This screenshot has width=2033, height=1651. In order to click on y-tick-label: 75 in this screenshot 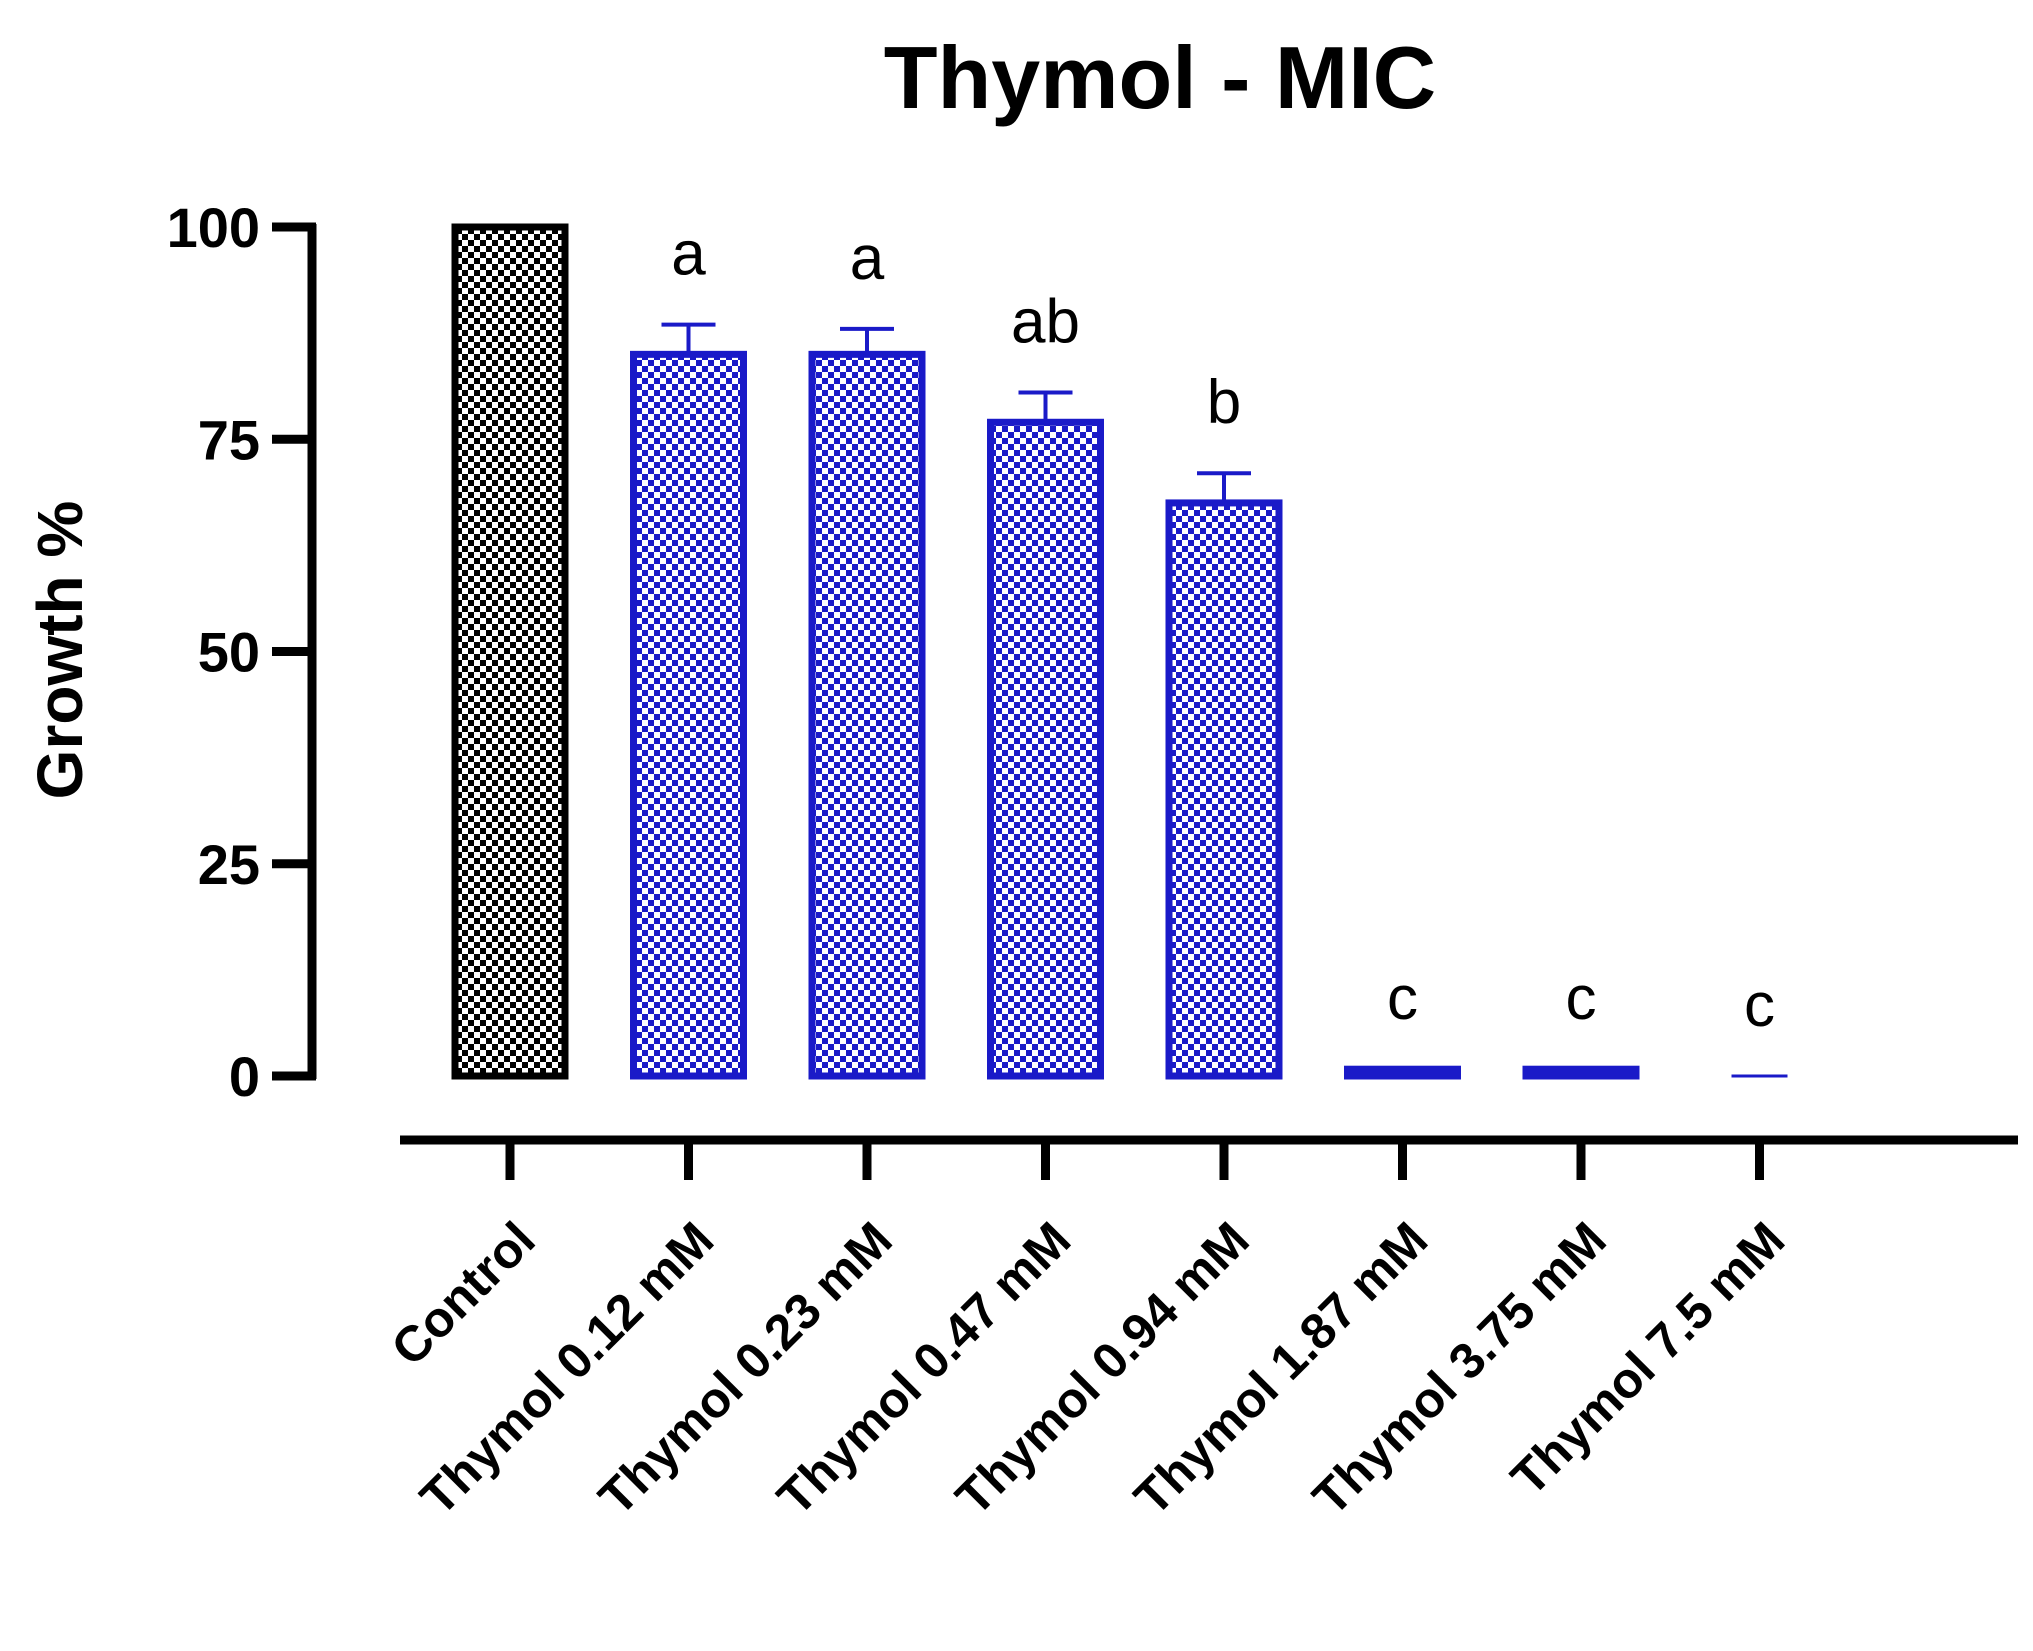, I will do `click(229, 439)`.